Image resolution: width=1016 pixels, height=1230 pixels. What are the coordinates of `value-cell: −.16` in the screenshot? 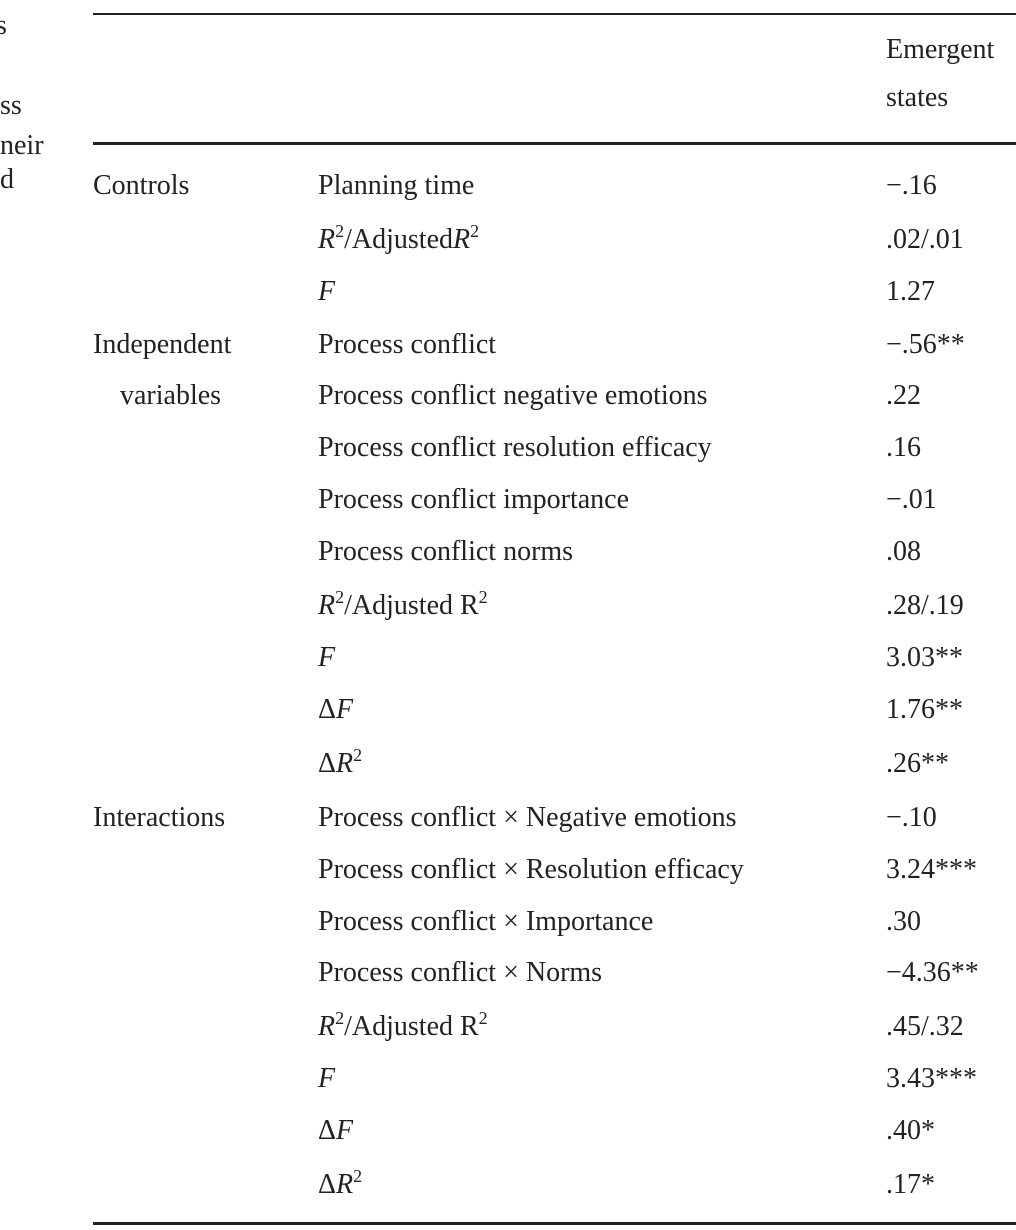 It's located at (911, 185).